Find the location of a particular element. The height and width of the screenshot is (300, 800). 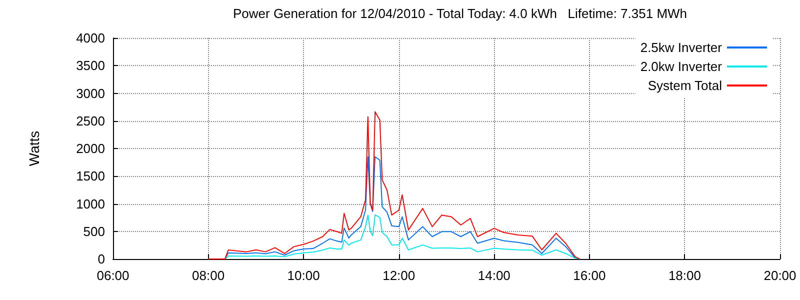

y-tick-label: 1000 is located at coordinates (90, 204).